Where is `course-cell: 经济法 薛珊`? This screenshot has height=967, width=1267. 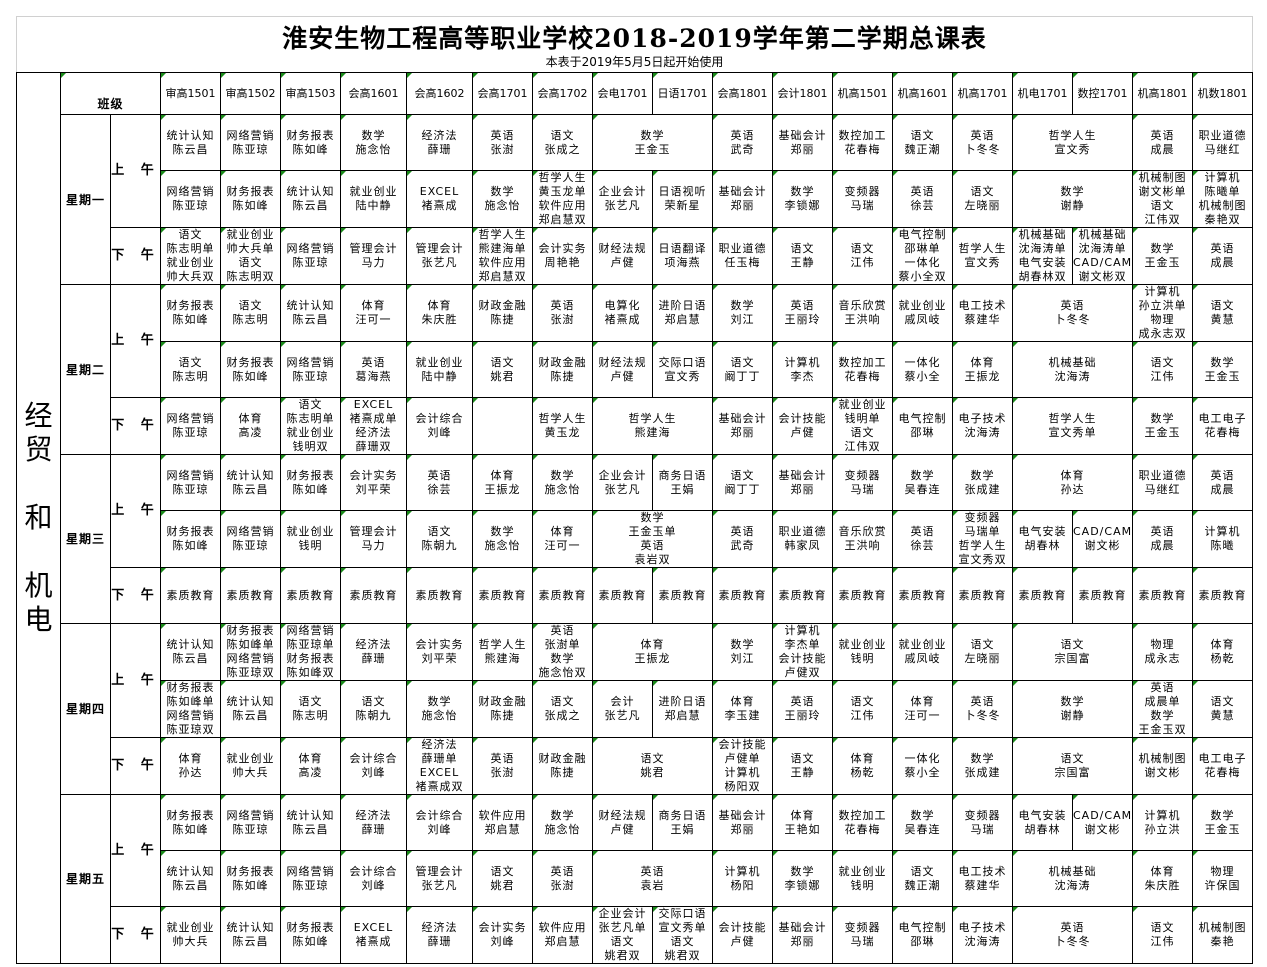 course-cell: 经济法 薛珊 is located at coordinates (439, 142).